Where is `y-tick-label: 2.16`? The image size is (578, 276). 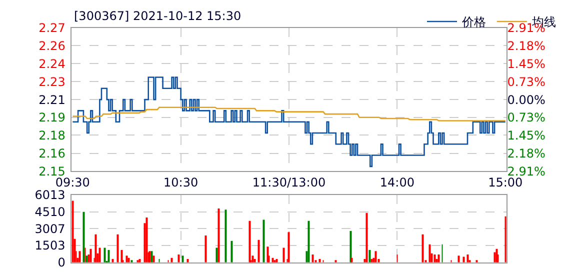
y-tick-label: 2.16 is located at coordinates (52, 153).